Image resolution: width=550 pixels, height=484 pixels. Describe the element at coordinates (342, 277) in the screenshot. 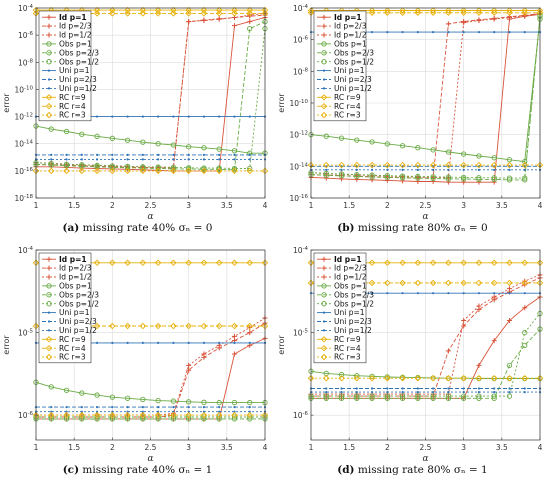

I see `legend-entry-id-p-1-2: Id p=1/2` at that location.